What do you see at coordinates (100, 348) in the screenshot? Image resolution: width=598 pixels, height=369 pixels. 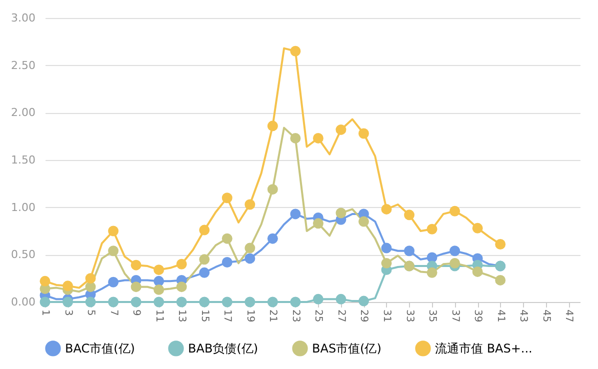 I see `legend-label: BAC市值(亿)` at bounding box center [100, 348].